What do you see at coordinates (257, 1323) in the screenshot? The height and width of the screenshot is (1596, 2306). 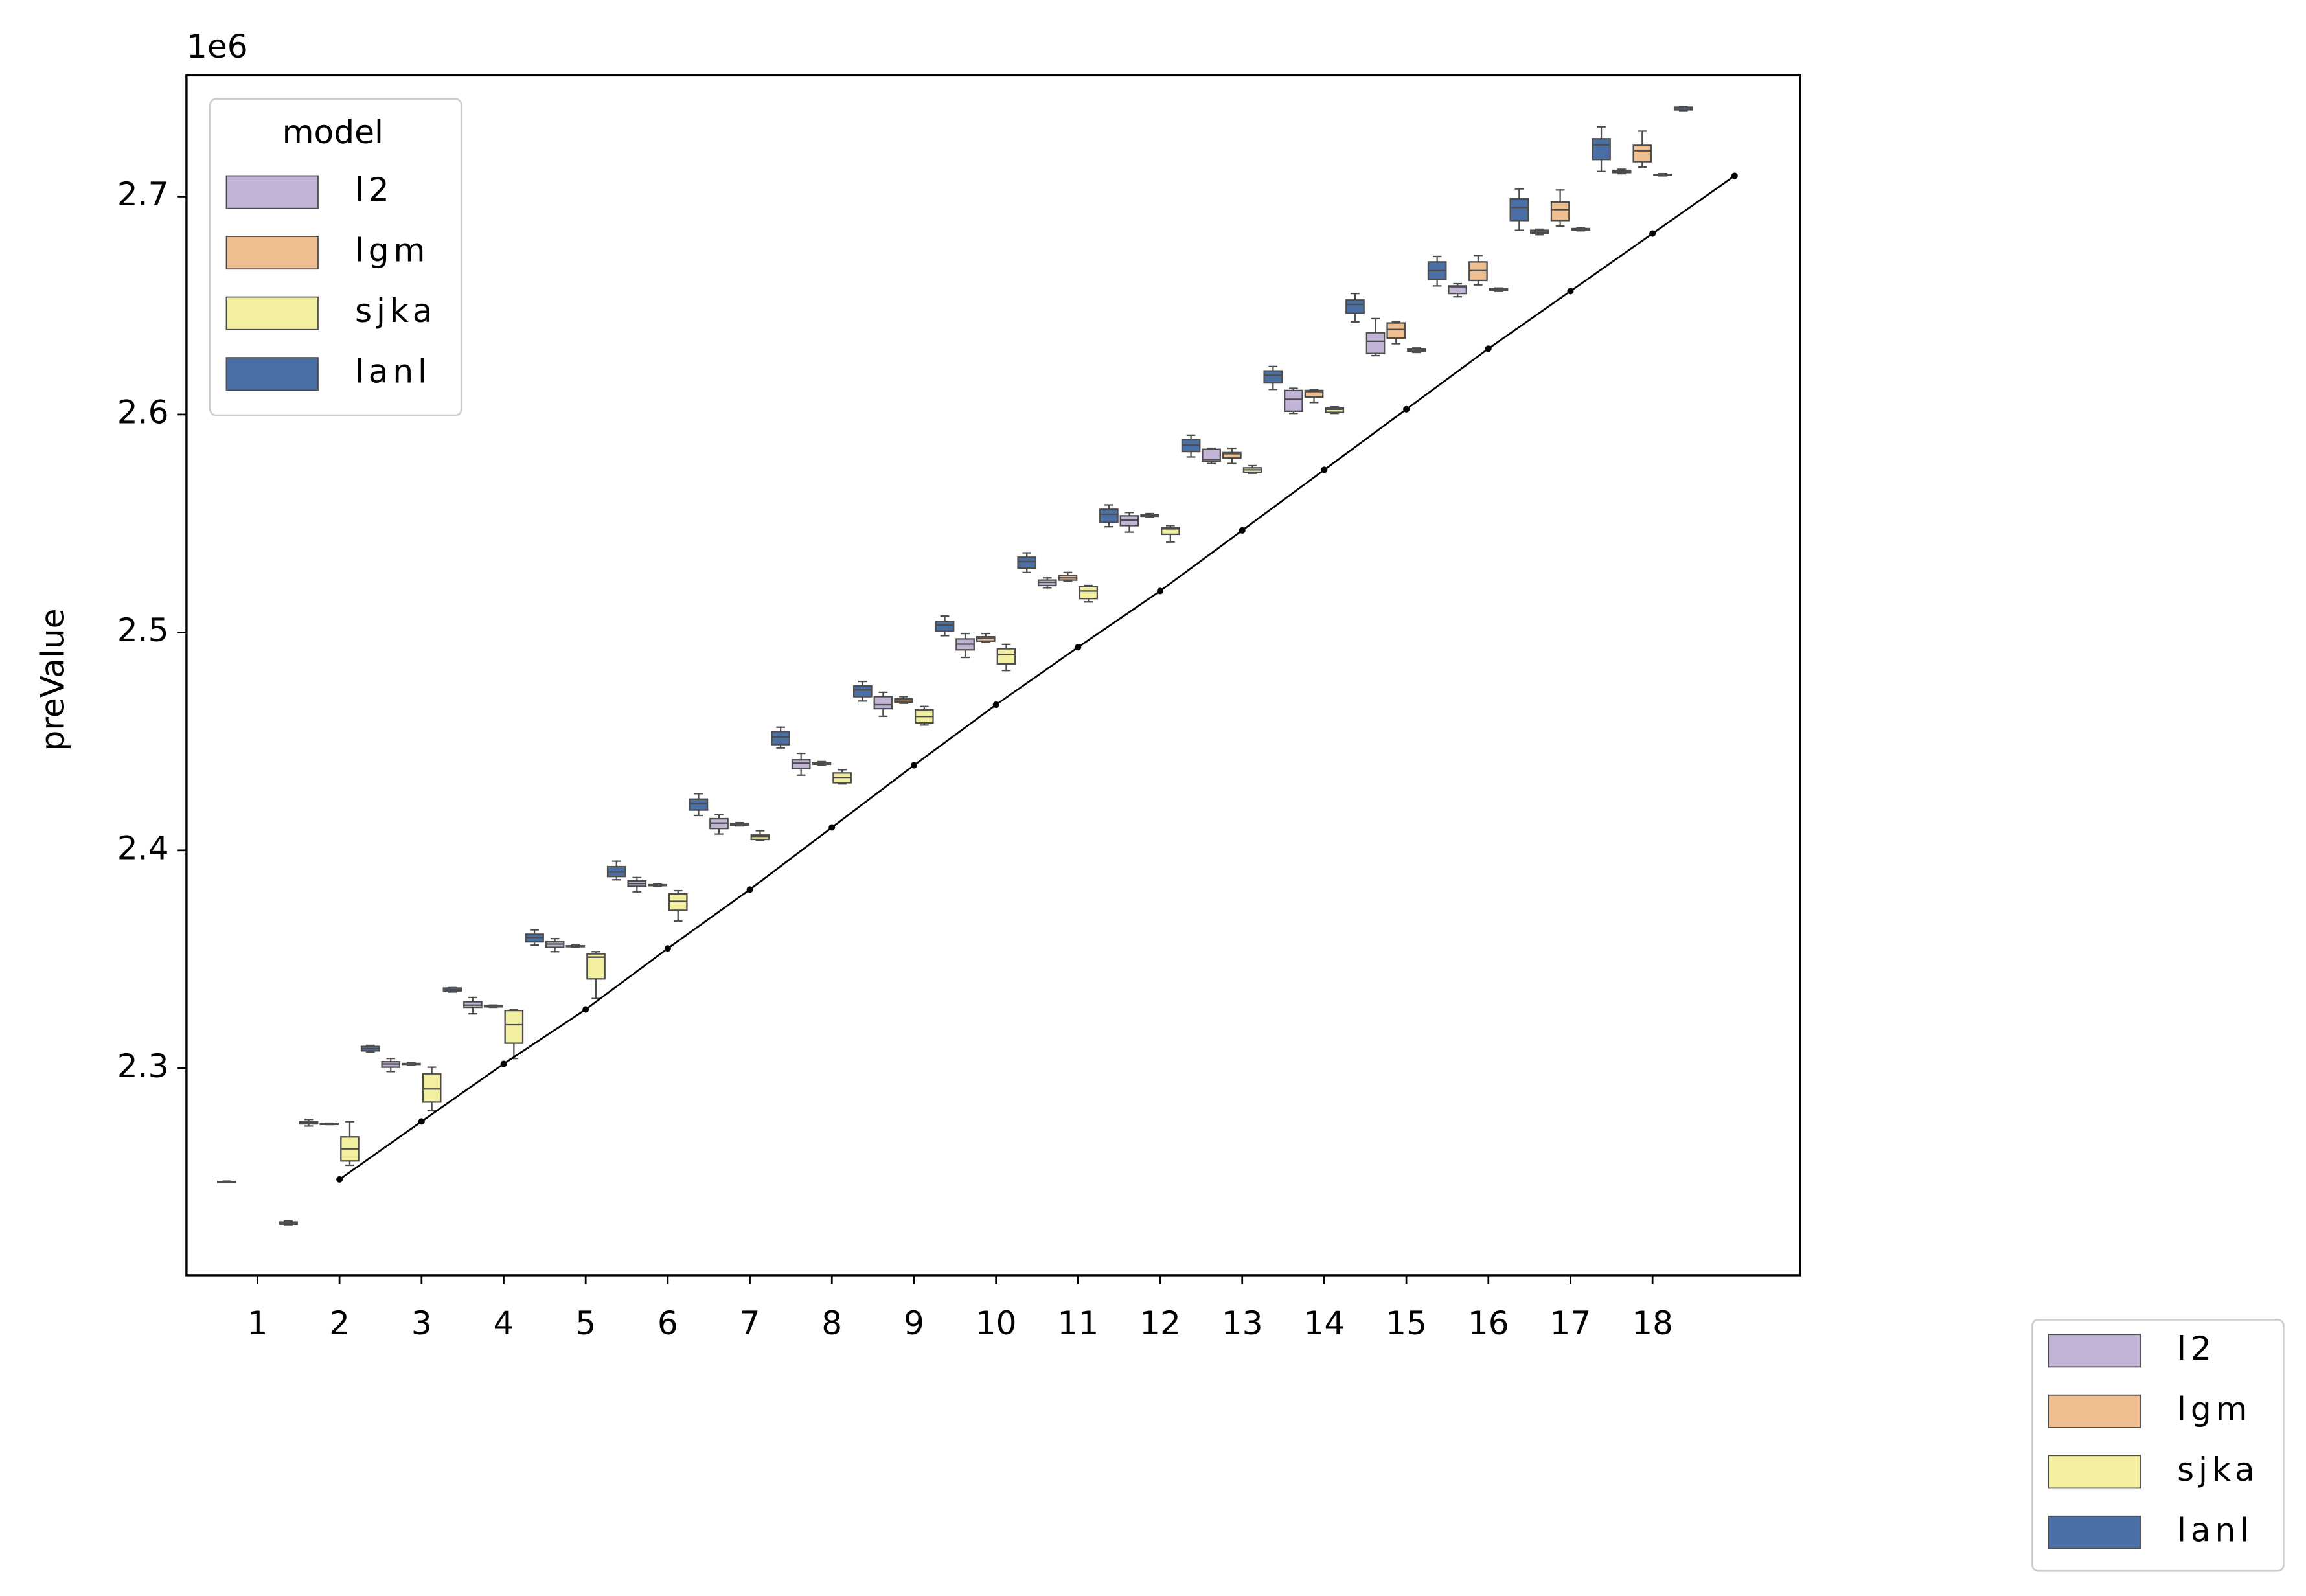 I see `x-tick-label: 1` at bounding box center [257, 1323].